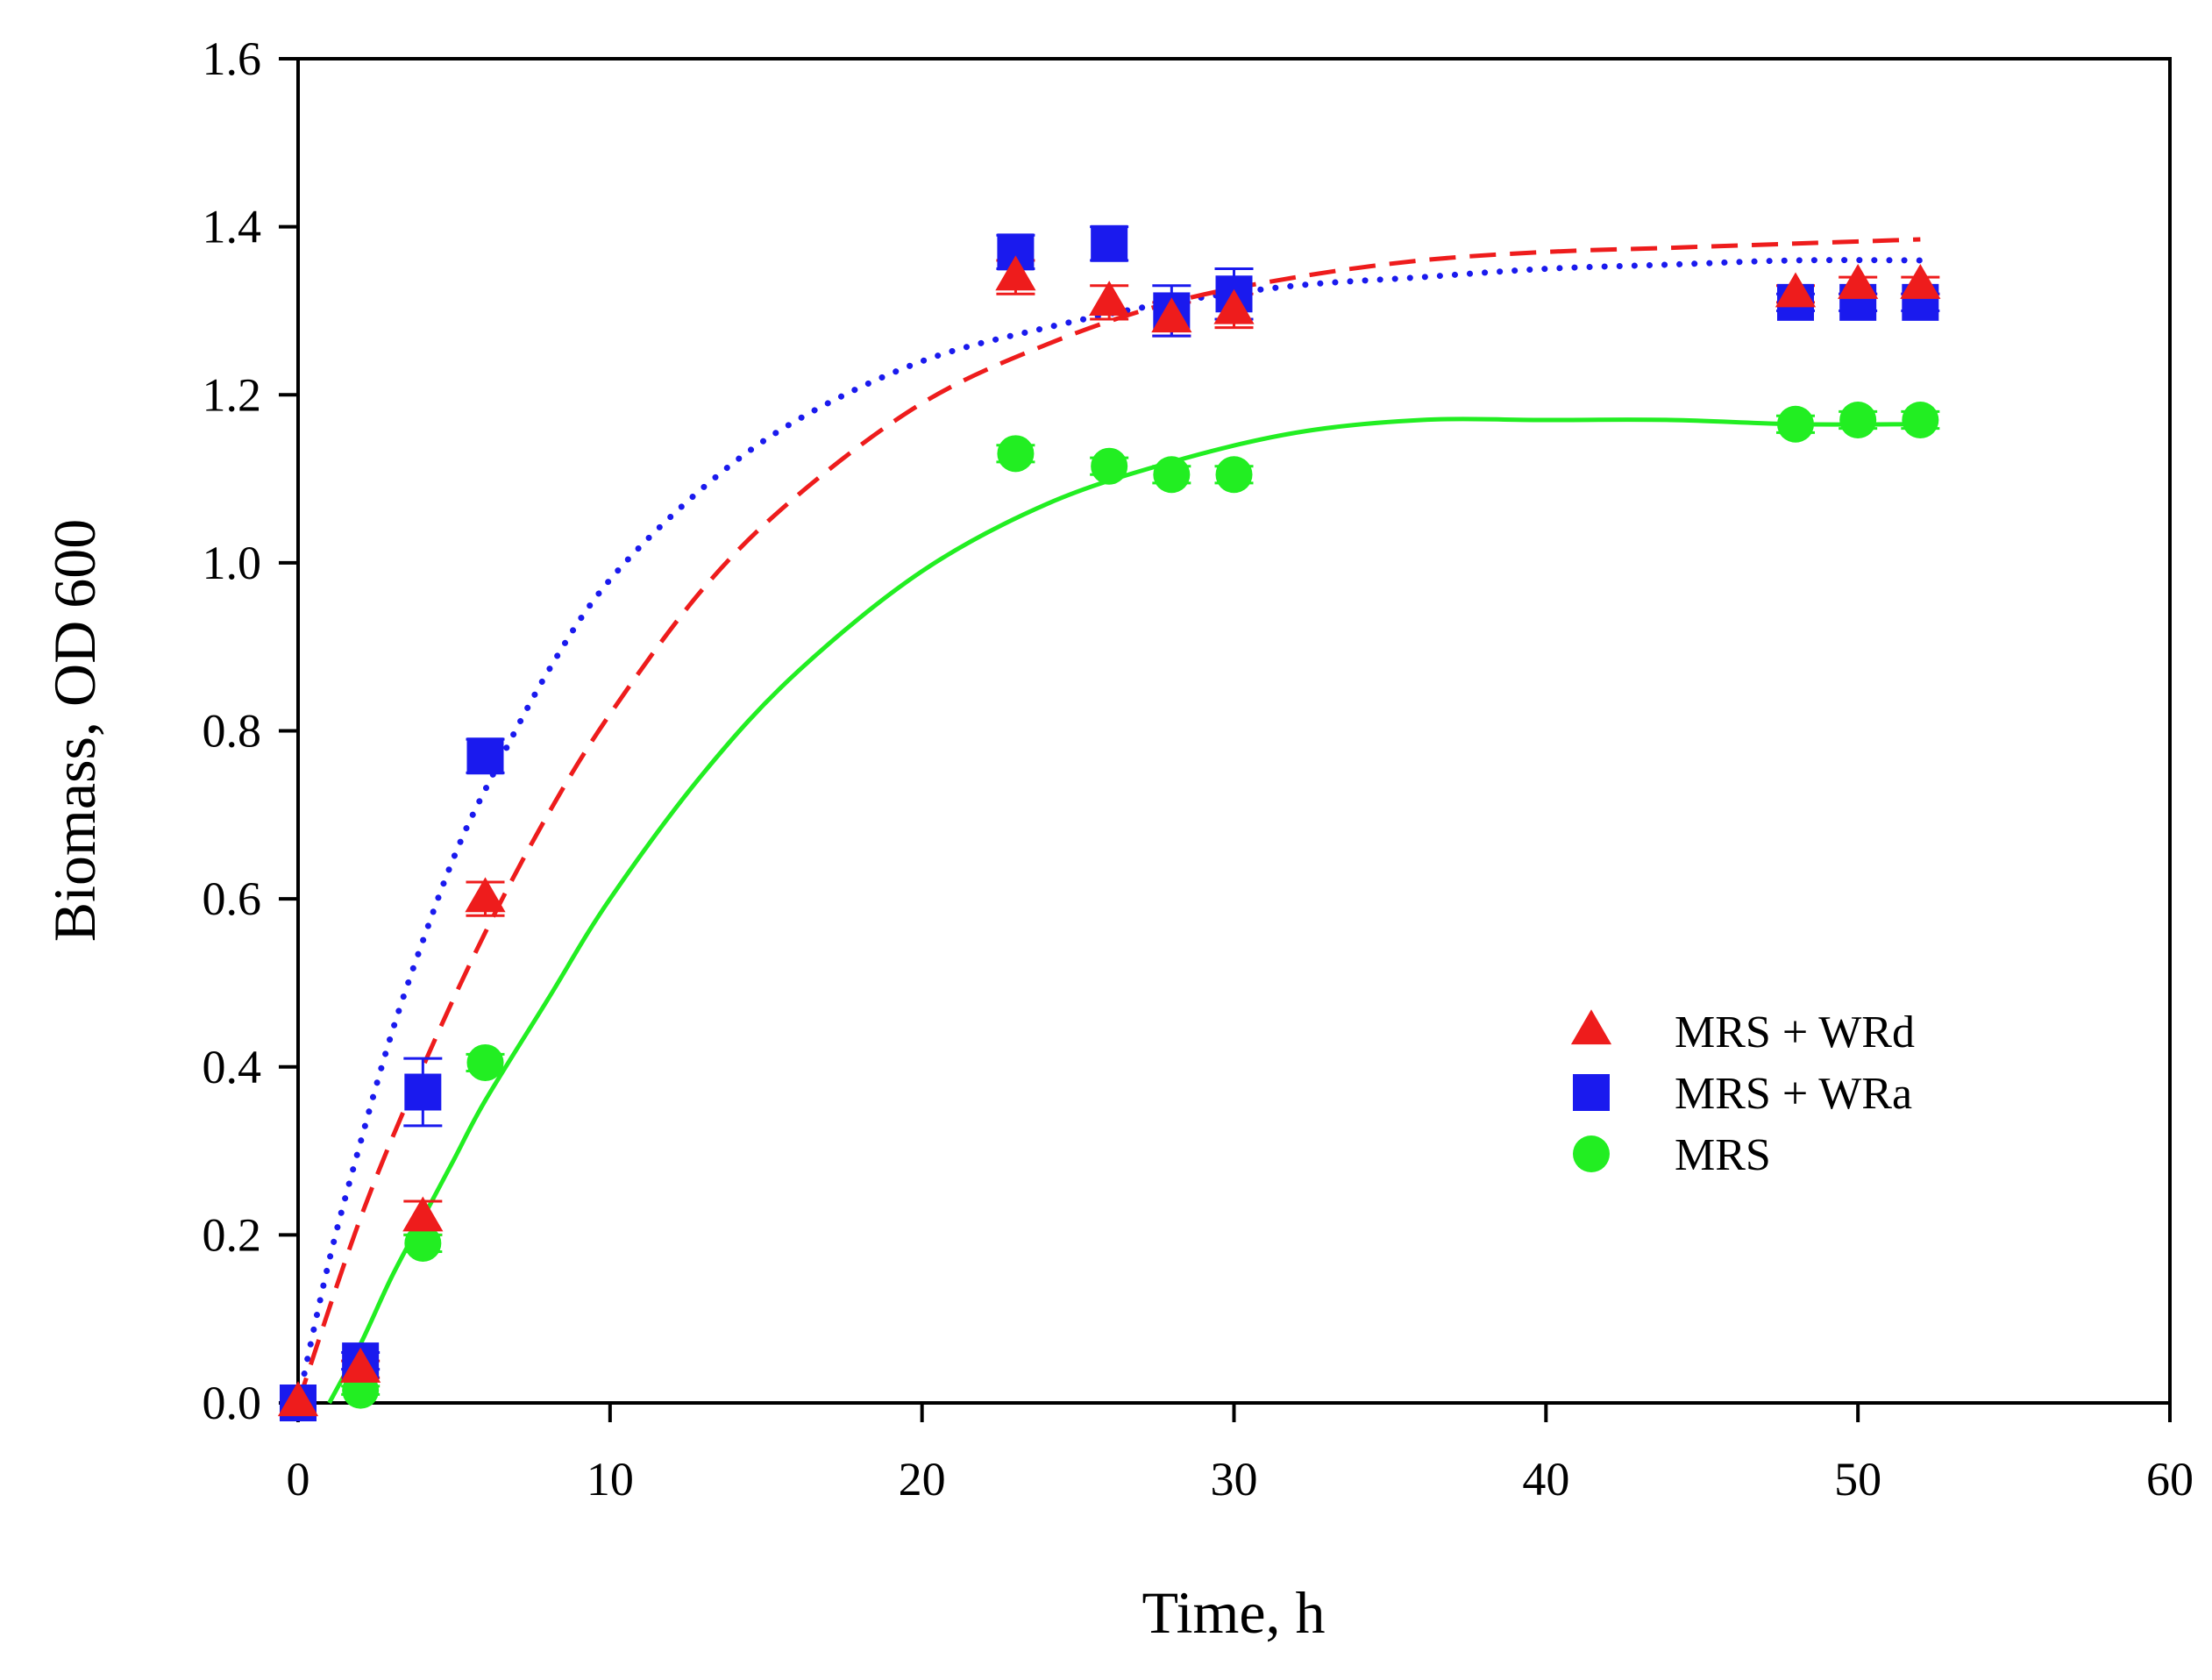 This screenshot has width=2212, height=1680. Describe the element at coordinates (1591, 1153) in the screenshot. I see `legend-circle-icon` at that location.